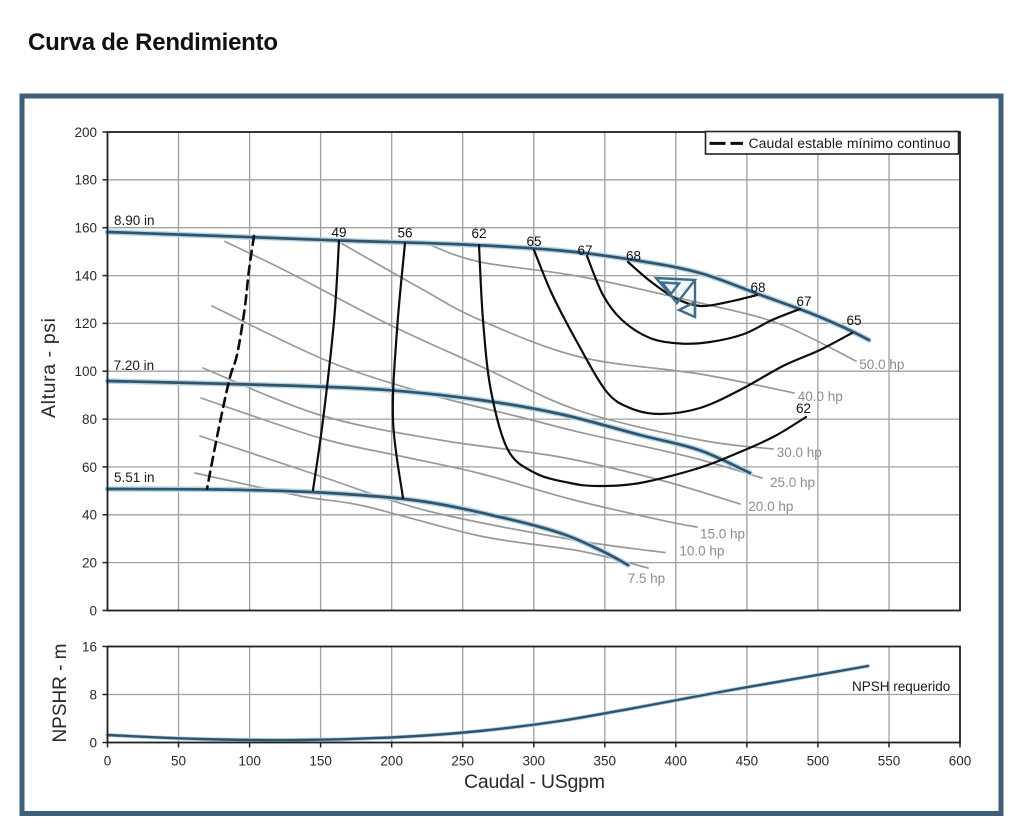 Image resolution: width=1024 pixels, height=838 pixels. I want to click on svg-text: 20.0 hp, so click(770, 506).